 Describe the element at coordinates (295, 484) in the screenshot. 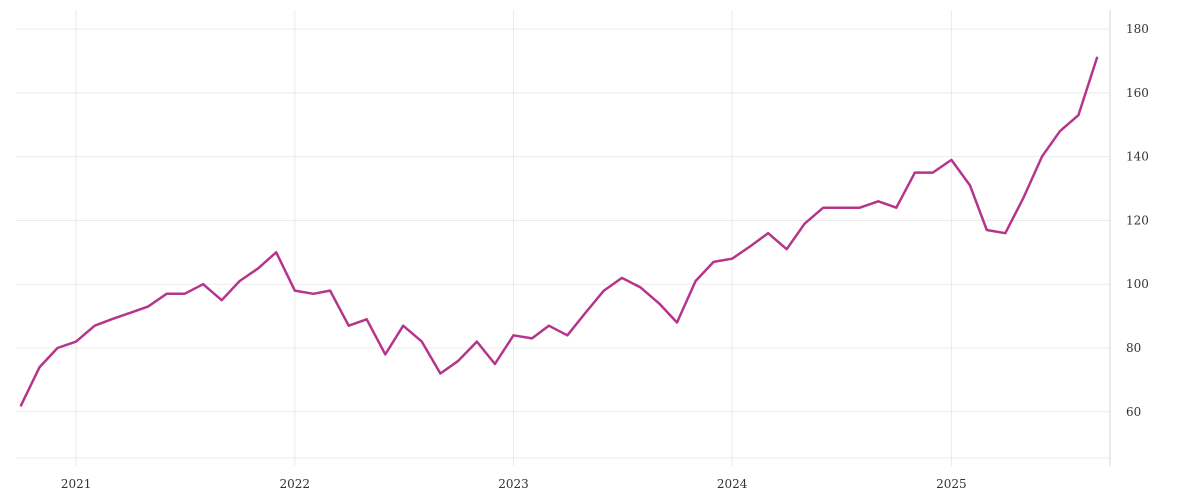

I see `x-tick-label: 2022` at that location.